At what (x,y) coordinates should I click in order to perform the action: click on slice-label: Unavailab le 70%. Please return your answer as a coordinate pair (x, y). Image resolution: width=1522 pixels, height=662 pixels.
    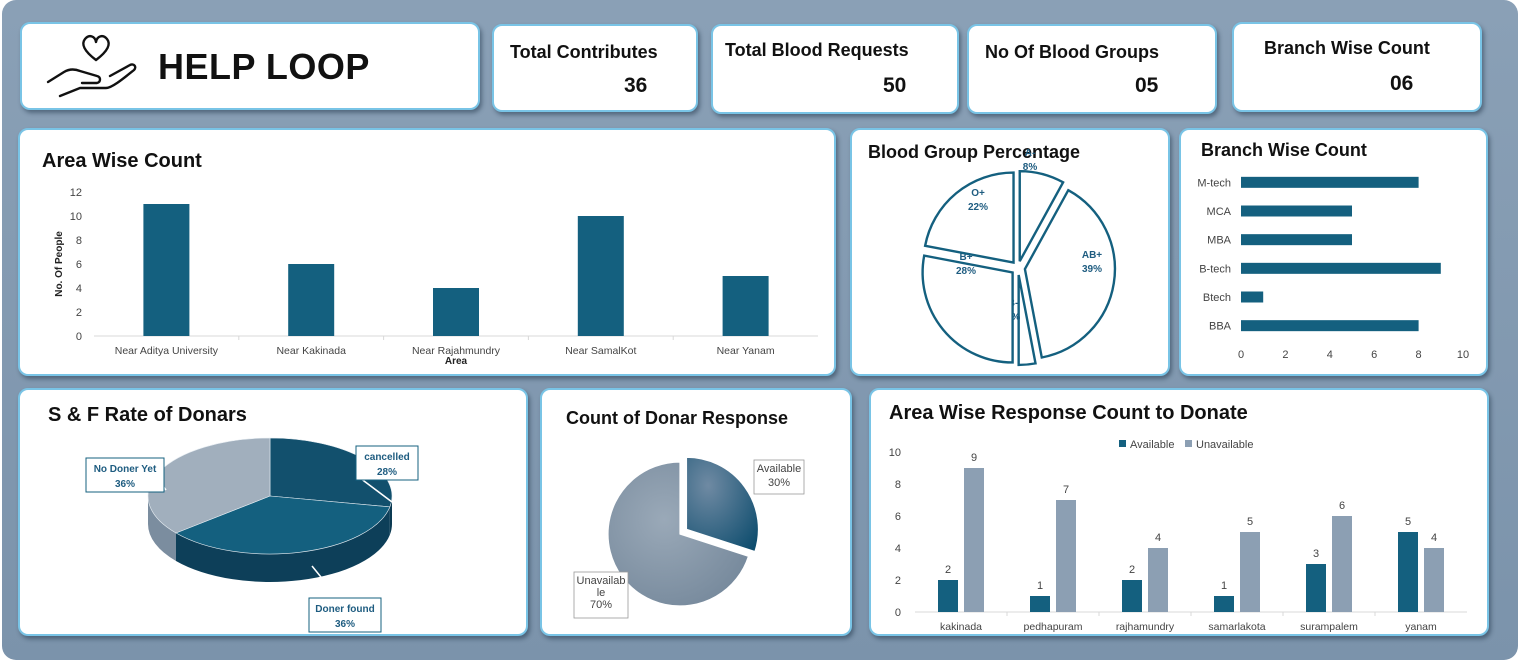
    Looking at the image, I should click on (601, 593).